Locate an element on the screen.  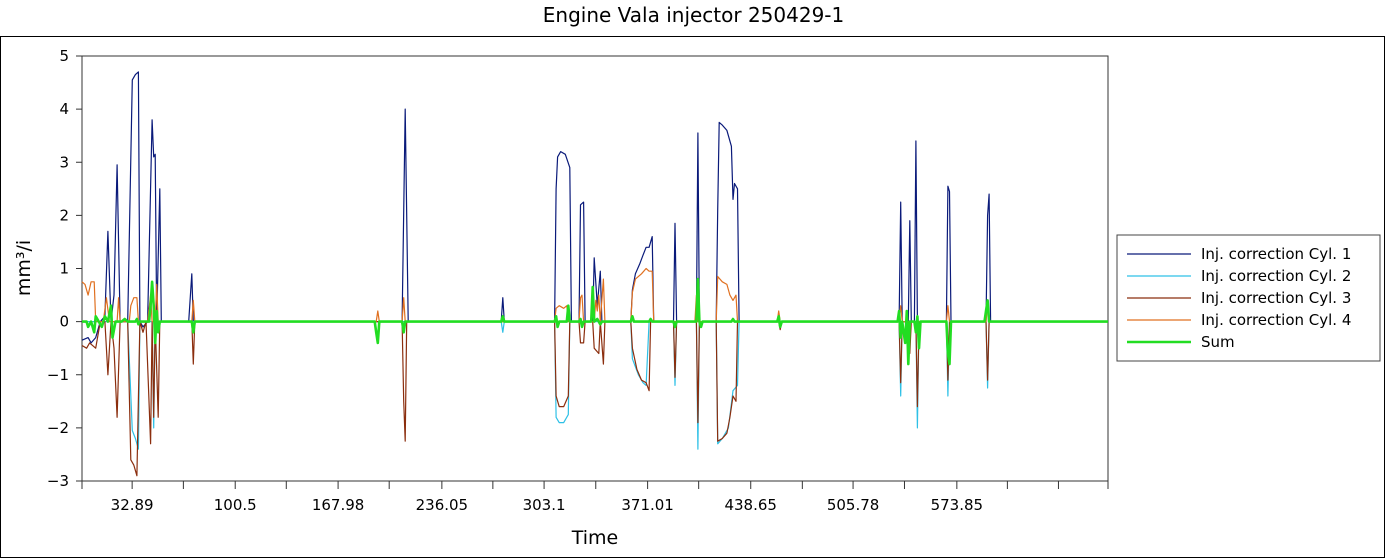
y-tick-label: −3 is located at coordinates (58, 481).